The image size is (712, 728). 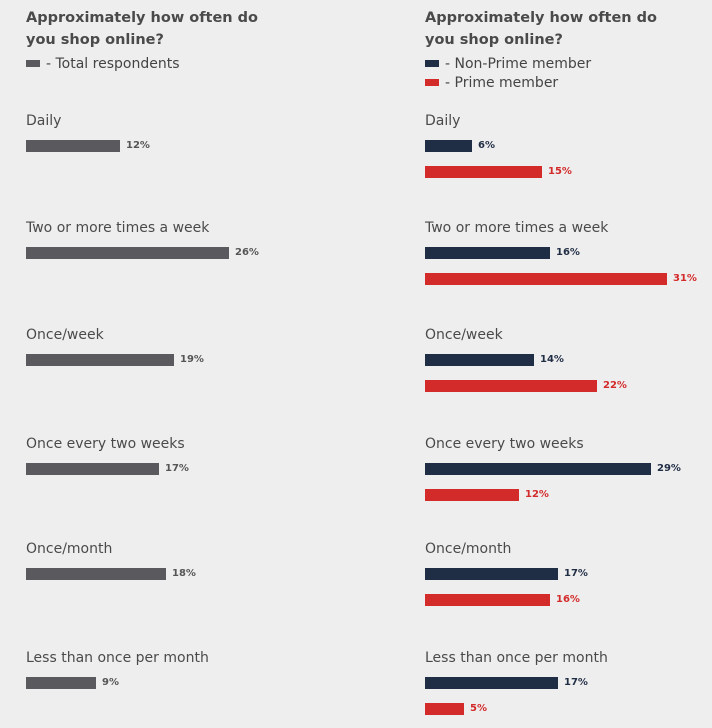 What do you see at coordinates (478, 708) in the screenshot?
I see `data-label: 5%` at bounding box center [478, 708].